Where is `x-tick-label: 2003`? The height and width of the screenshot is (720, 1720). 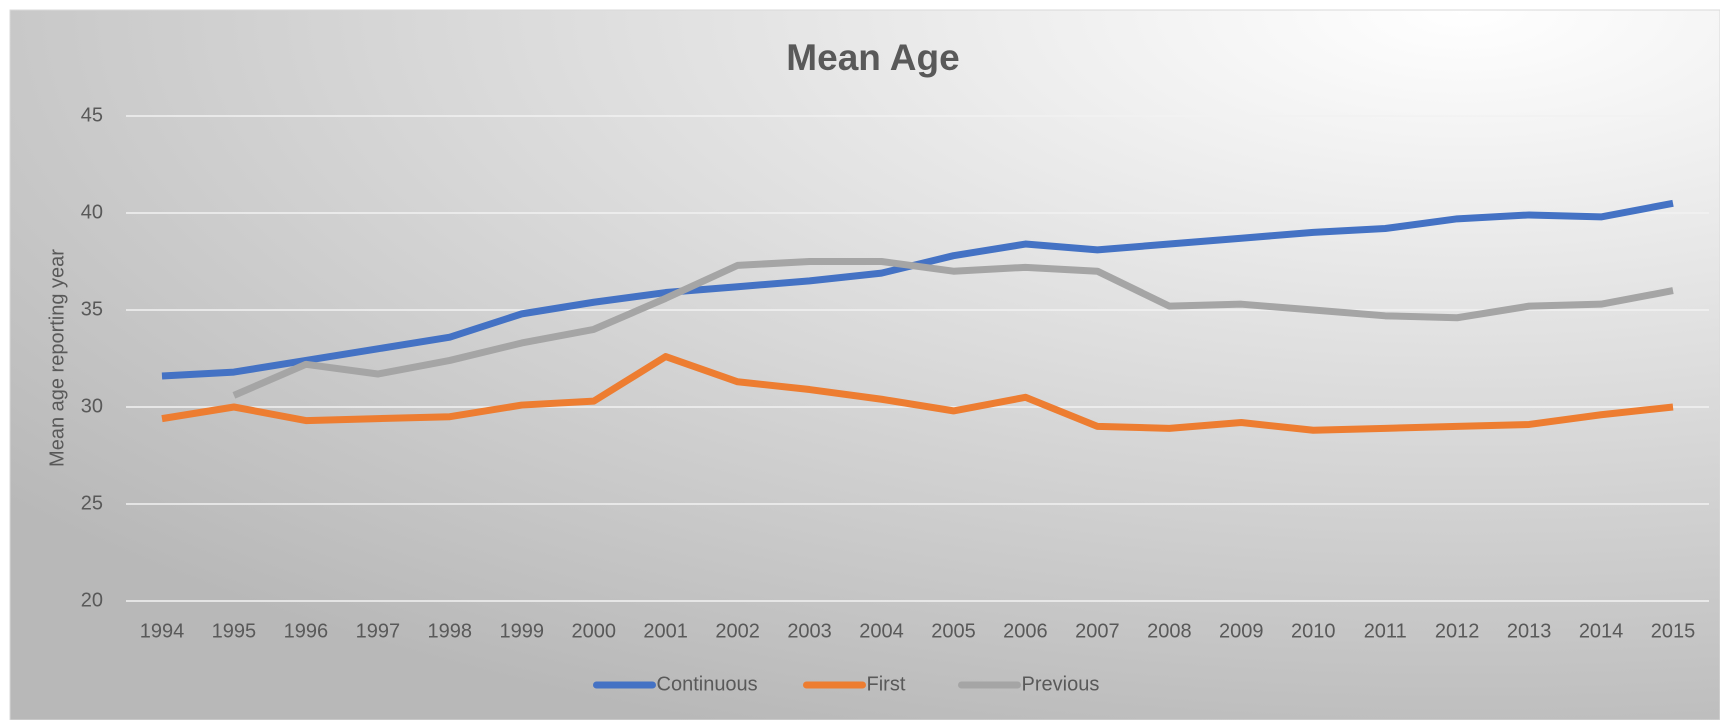
x-tick-label: 2003 is located at coordinates (809, 631).